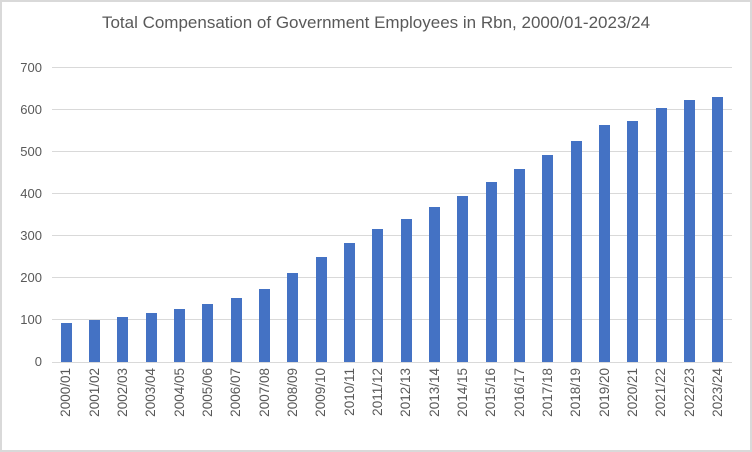 This screenshot has height=452, width=752. What do you see at coordinates (123, 339) in the screenshot?
I see `bar-2002/03` at bounding box center [123, 339].